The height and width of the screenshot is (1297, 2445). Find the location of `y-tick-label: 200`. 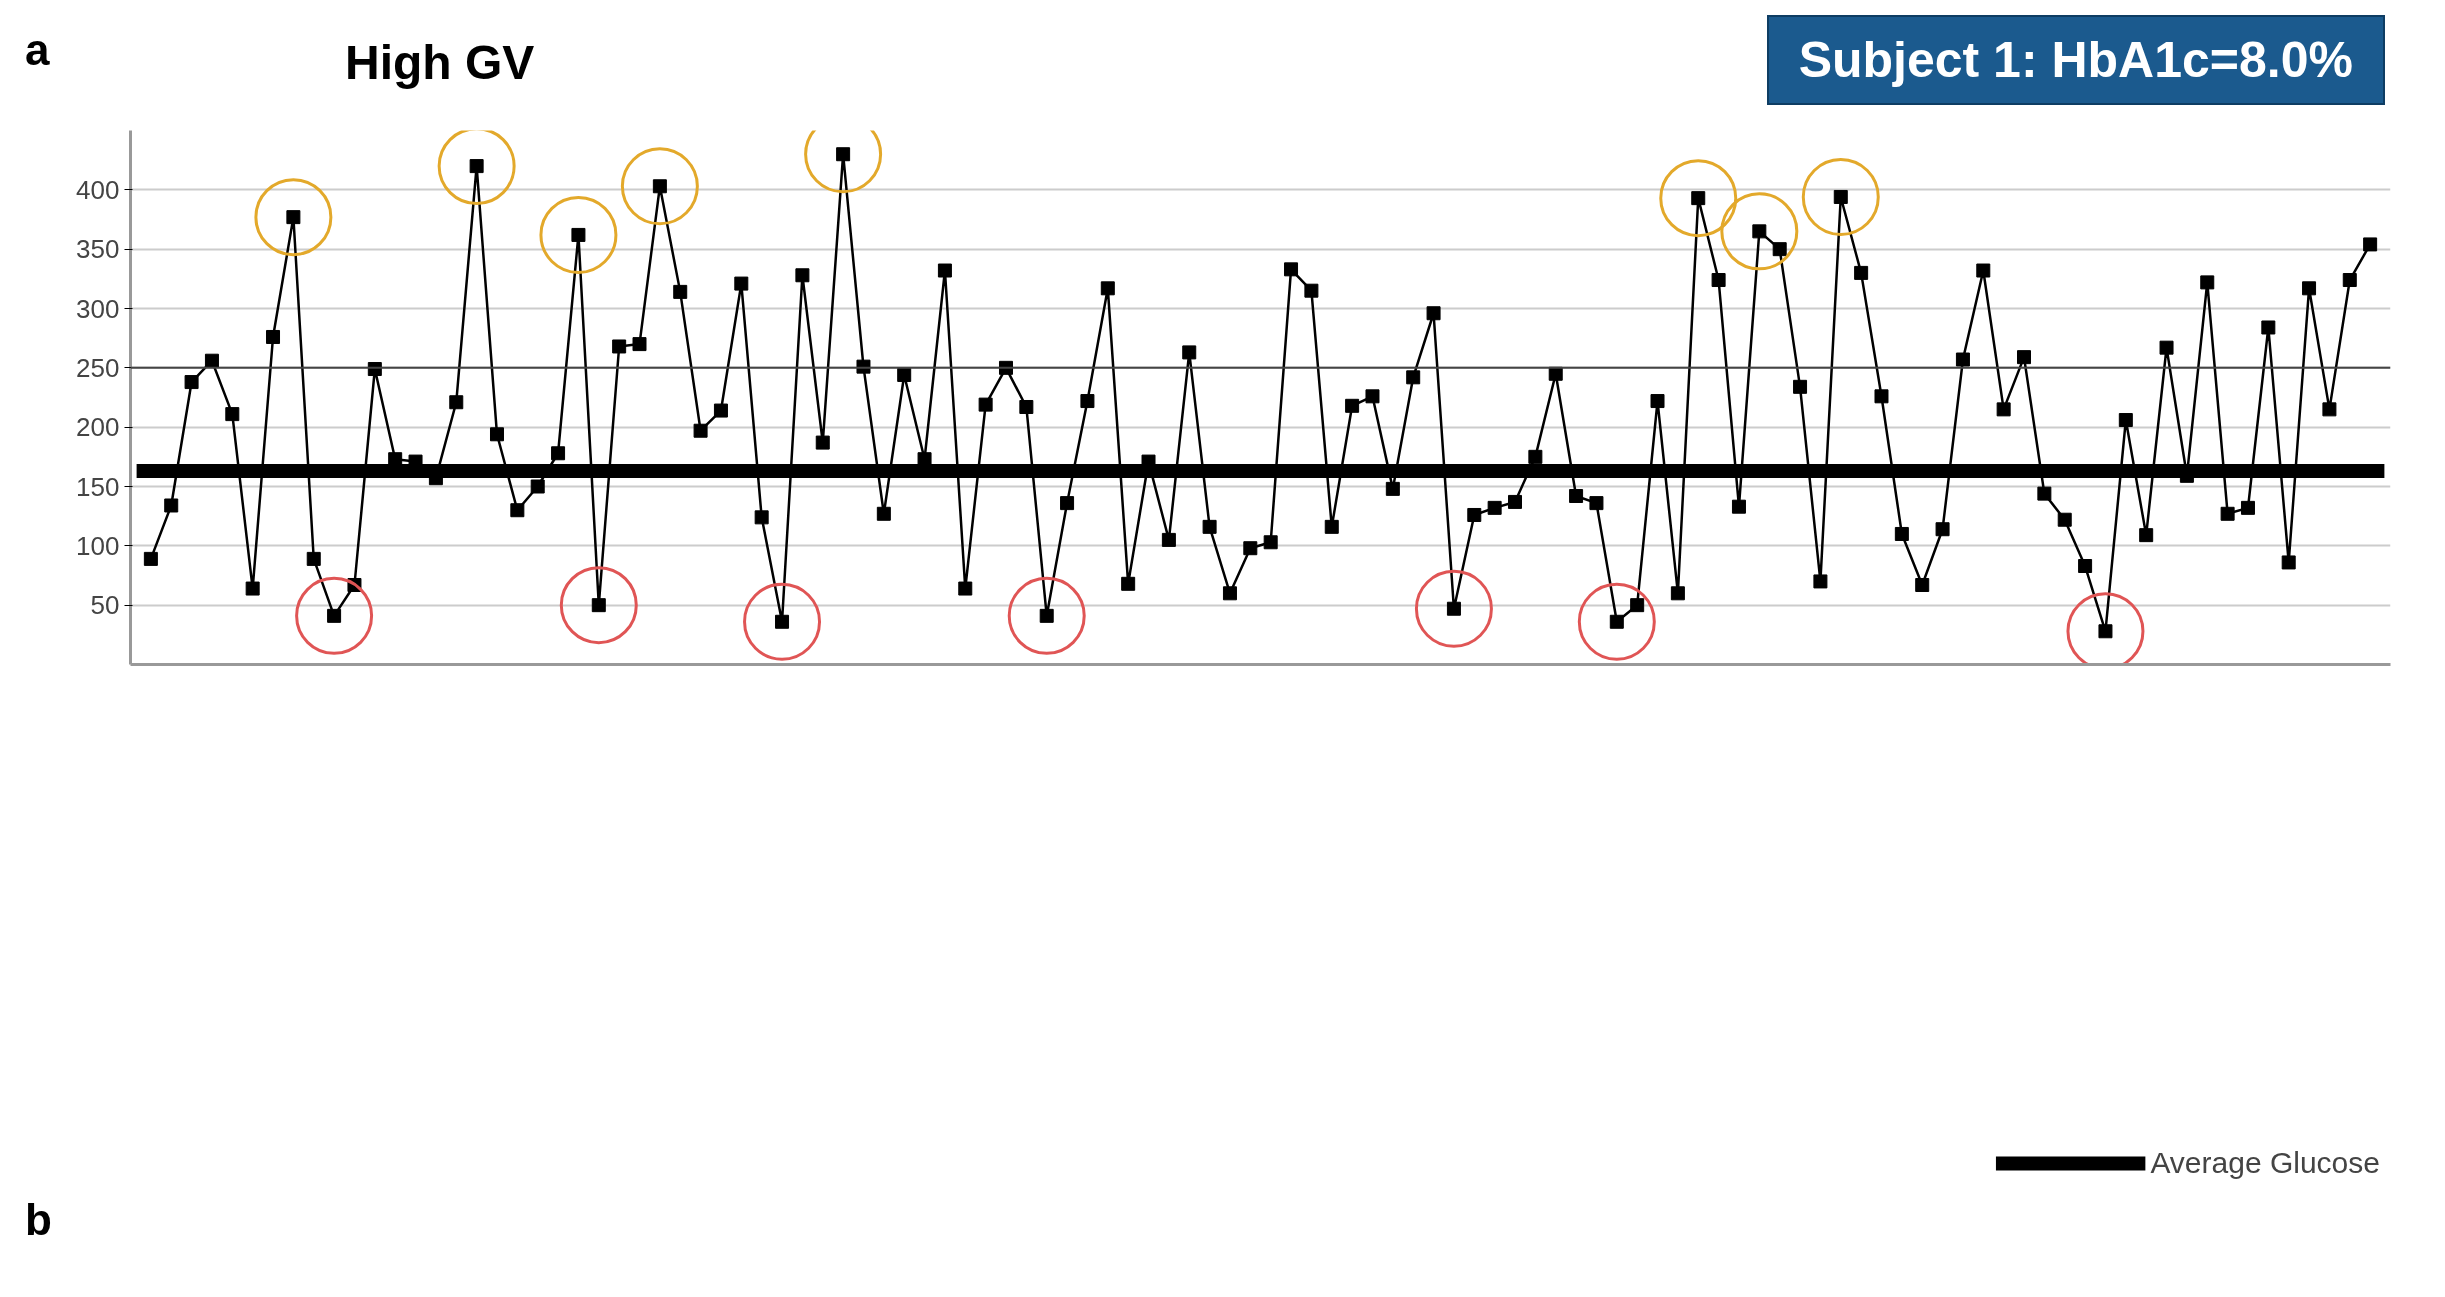

y-tick-label: 200 is located at coordinates (98, 427).